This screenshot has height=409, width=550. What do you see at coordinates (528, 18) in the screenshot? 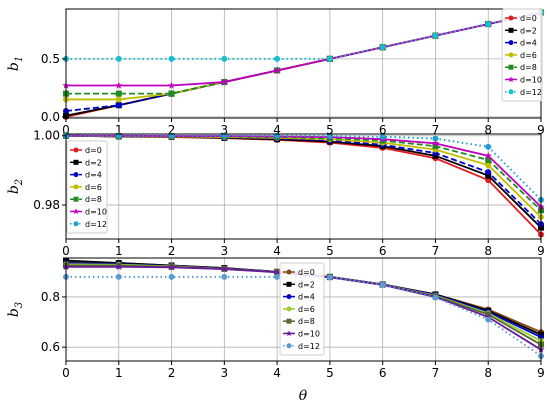
I see `legend-label: d=0` at bounding box center [528, 18].